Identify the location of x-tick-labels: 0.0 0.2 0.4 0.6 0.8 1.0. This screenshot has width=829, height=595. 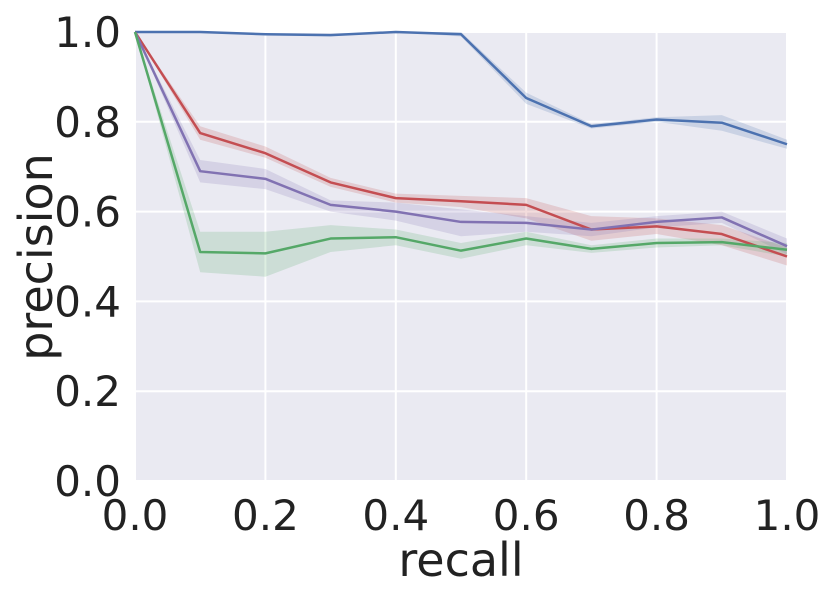
(461, 515).